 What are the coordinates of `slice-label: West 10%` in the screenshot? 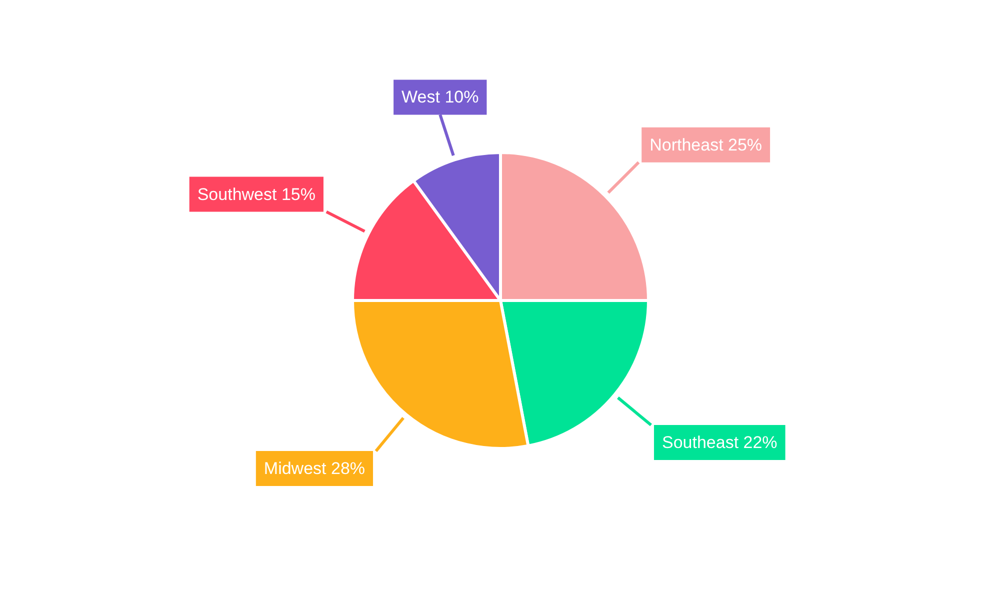 It's located at (440, 97).